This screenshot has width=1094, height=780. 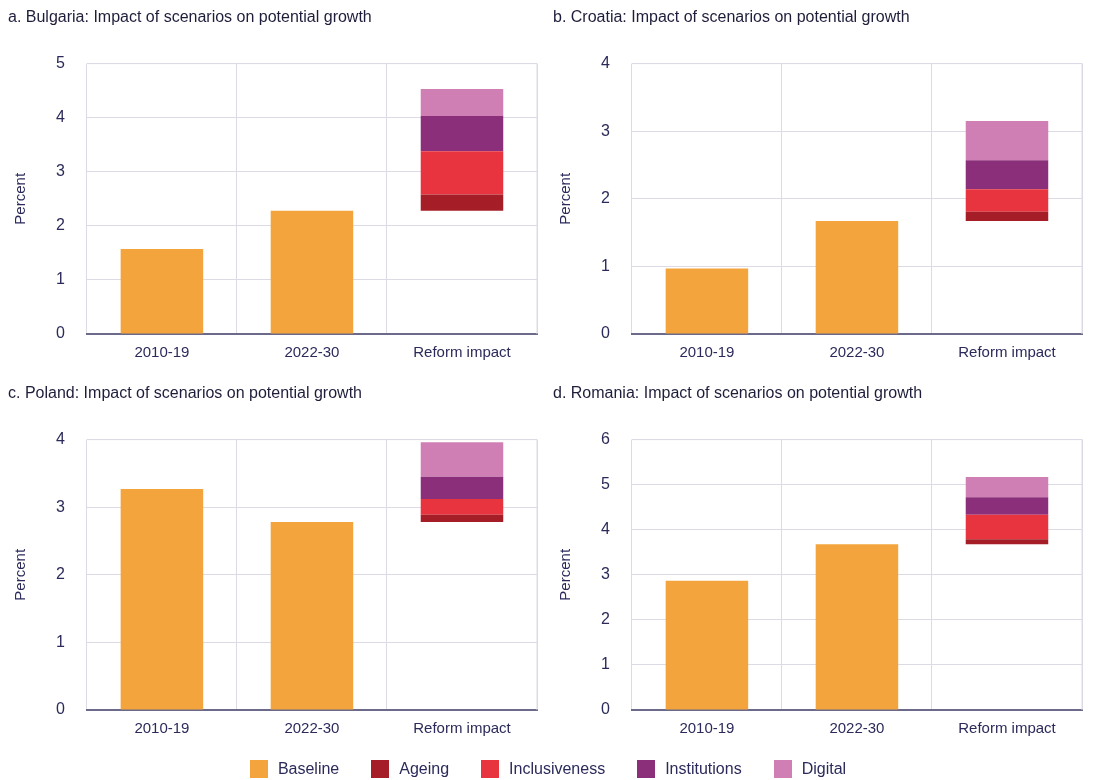 What do you see at coordinates (703, 769) in the screenshot?
I see `legend-label: Institutions` at bounding box center [703, 769].